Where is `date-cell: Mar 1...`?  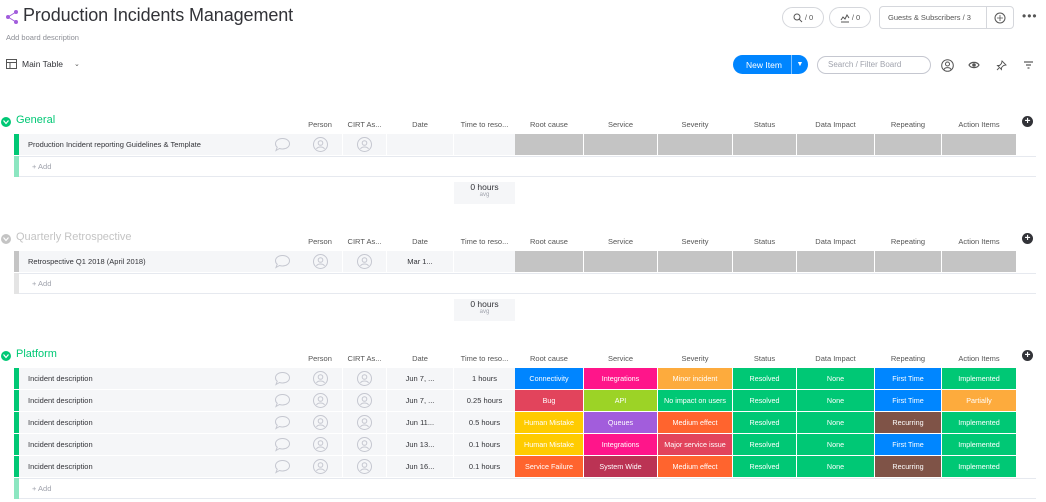
date-cell: Mar 1... is located at coordinates (420, 261).